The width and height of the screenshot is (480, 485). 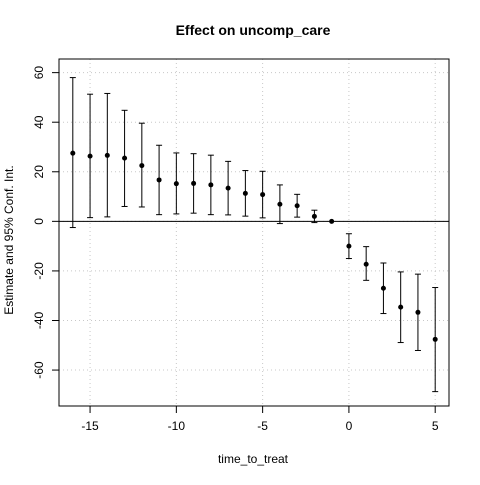 I want to click on y-tick-label: 0, so click(x=39, y=221).